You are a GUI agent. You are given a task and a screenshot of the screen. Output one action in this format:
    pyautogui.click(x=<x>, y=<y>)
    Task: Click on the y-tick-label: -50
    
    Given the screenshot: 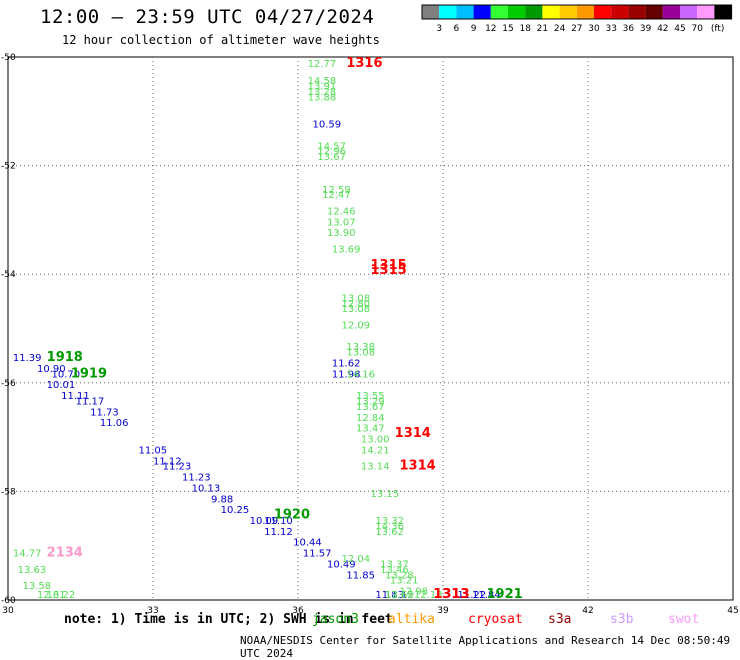 What is the action you would take?
    pyautogui.click(x=8, y=58)
    